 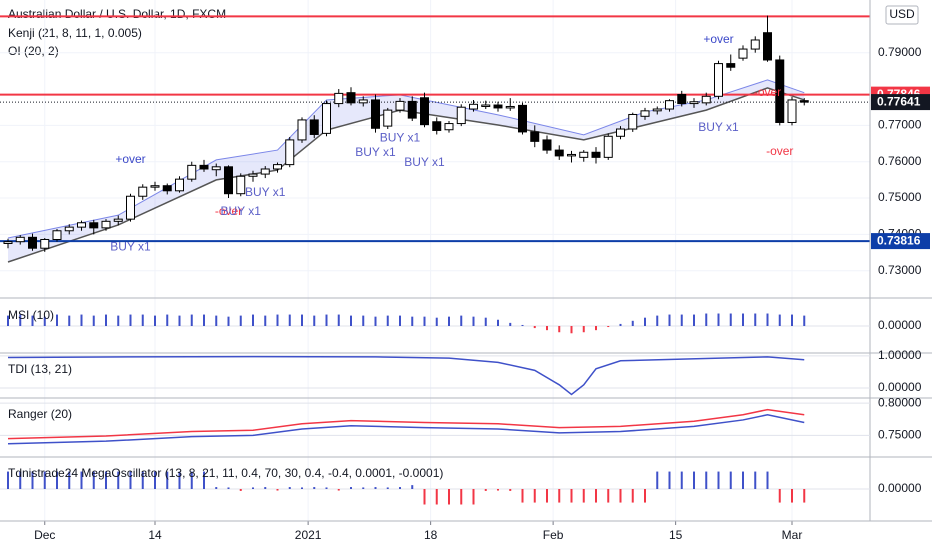 What do you see at coordinates (553, 535) in the screenshot?
I see `x-tick-label: Feb` at bounding box center [553, 535].